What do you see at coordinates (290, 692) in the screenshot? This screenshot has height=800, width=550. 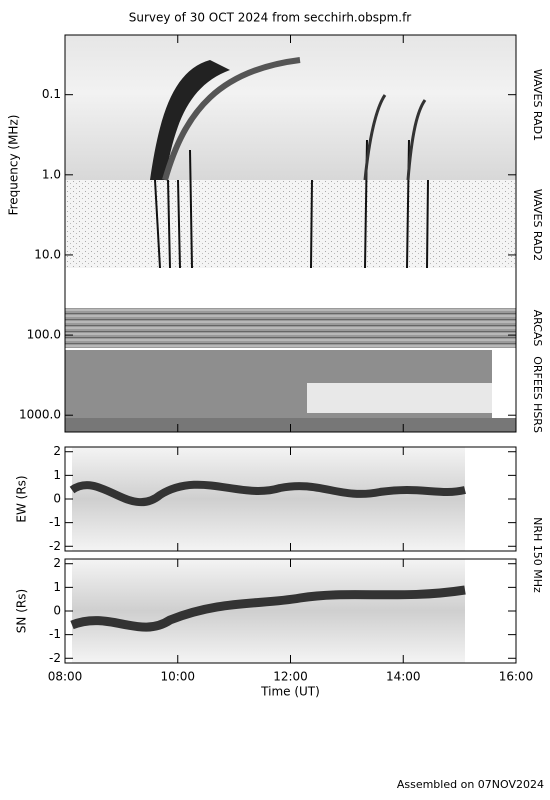 I see `x-axis-label: Time (UT)` at bounding box center [290, 692].